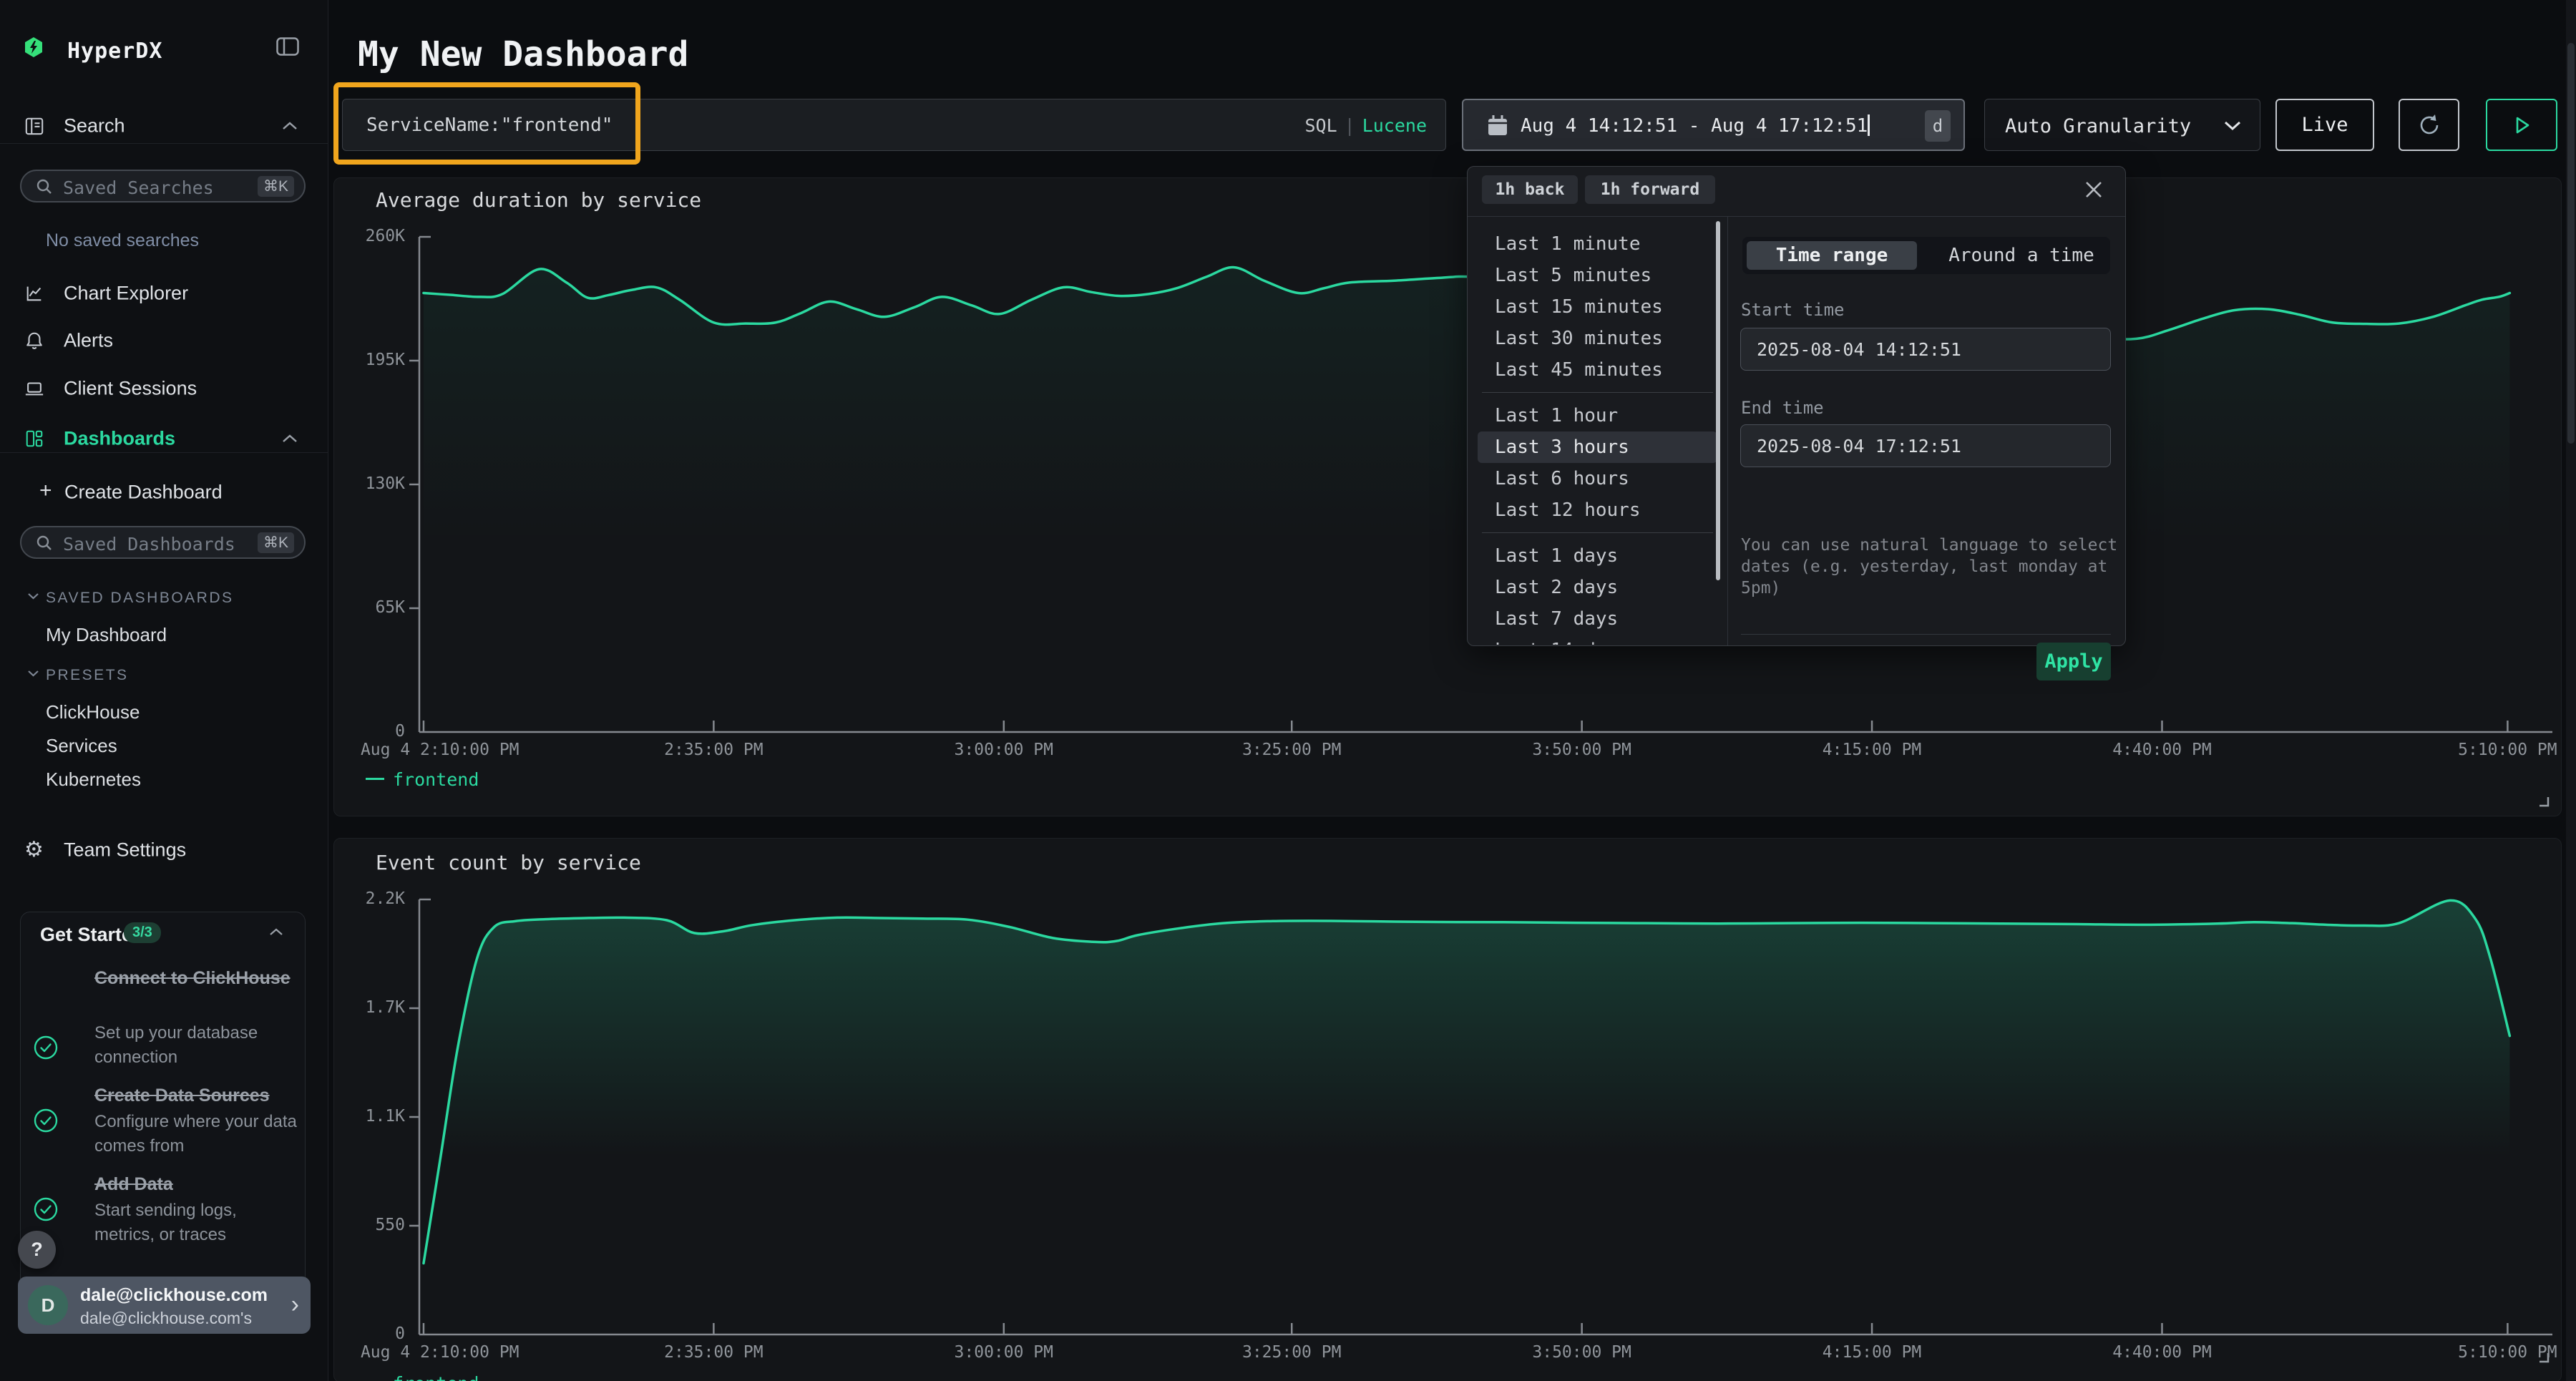 The image size is (2576, 1381). I want to click on y-axis-tick-label: 195K, so click(385, 360).